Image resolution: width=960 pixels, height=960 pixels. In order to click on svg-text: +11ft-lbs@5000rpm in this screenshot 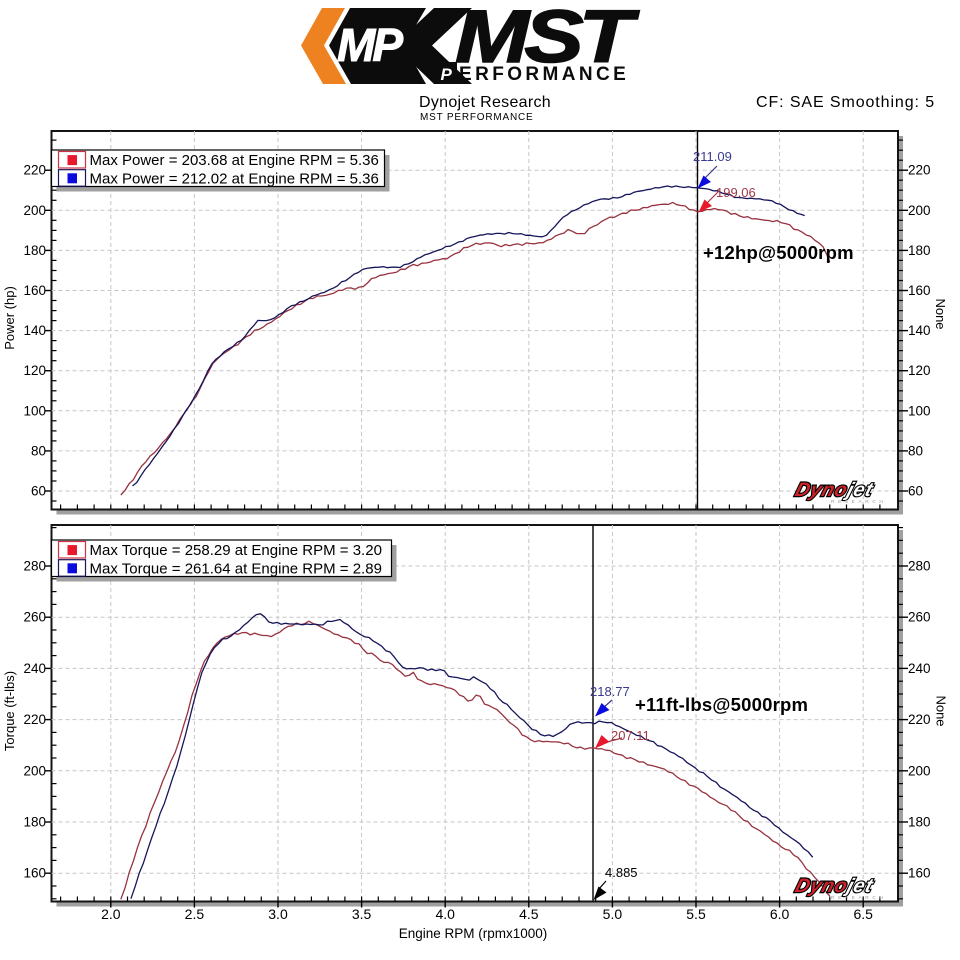, I will do `click(721, 704)`.